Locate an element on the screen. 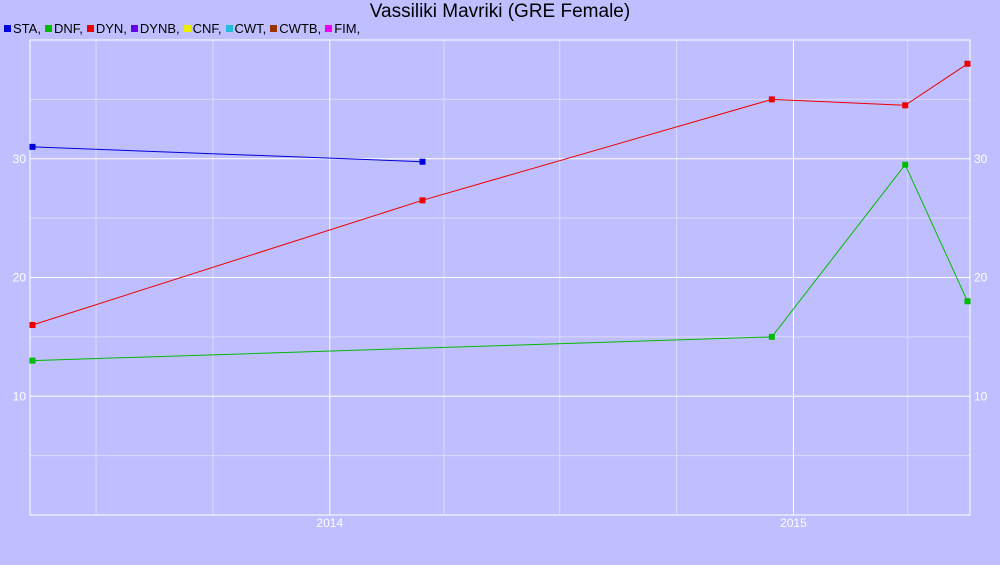  y-tick-label-left: 10 is located at coordinates (20, 396).